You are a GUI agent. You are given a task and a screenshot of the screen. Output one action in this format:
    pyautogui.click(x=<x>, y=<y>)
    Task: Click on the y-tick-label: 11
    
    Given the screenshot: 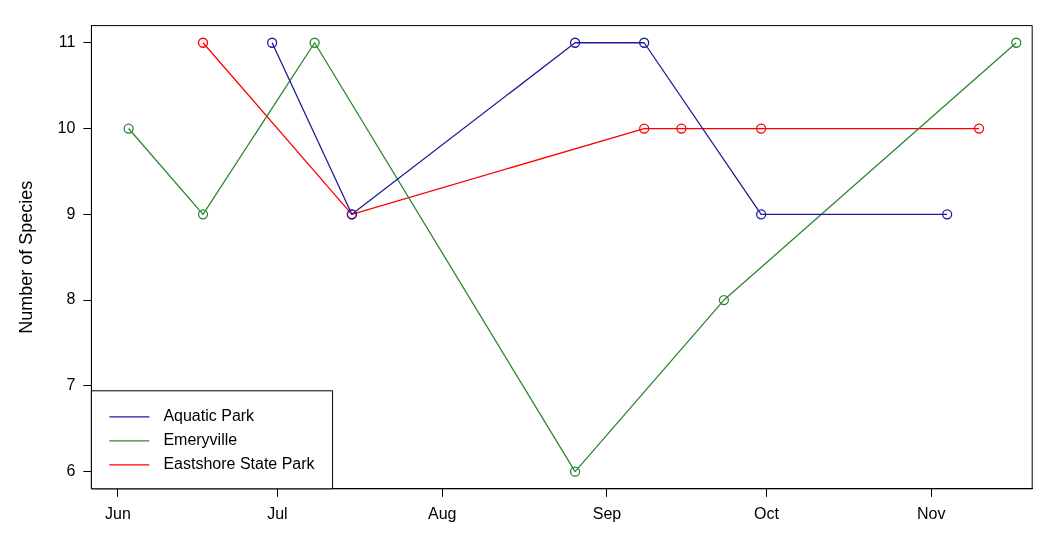 What is the action you would take?
    pyautogui.click(x=67, y=42)
    